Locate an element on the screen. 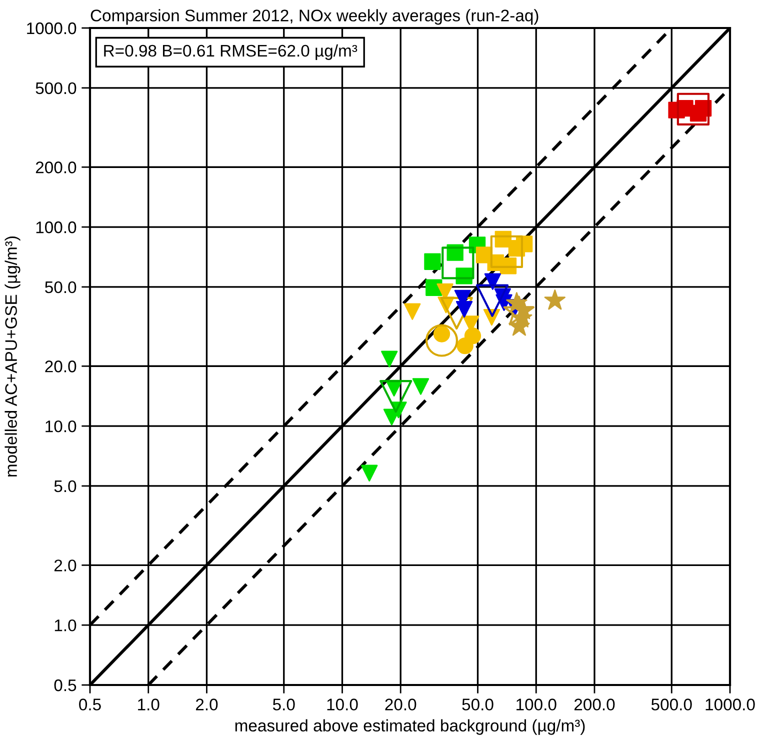 This screenshot has width=758, height=740. y-tick-label: 10.0 is located at coordinates (61, 426).